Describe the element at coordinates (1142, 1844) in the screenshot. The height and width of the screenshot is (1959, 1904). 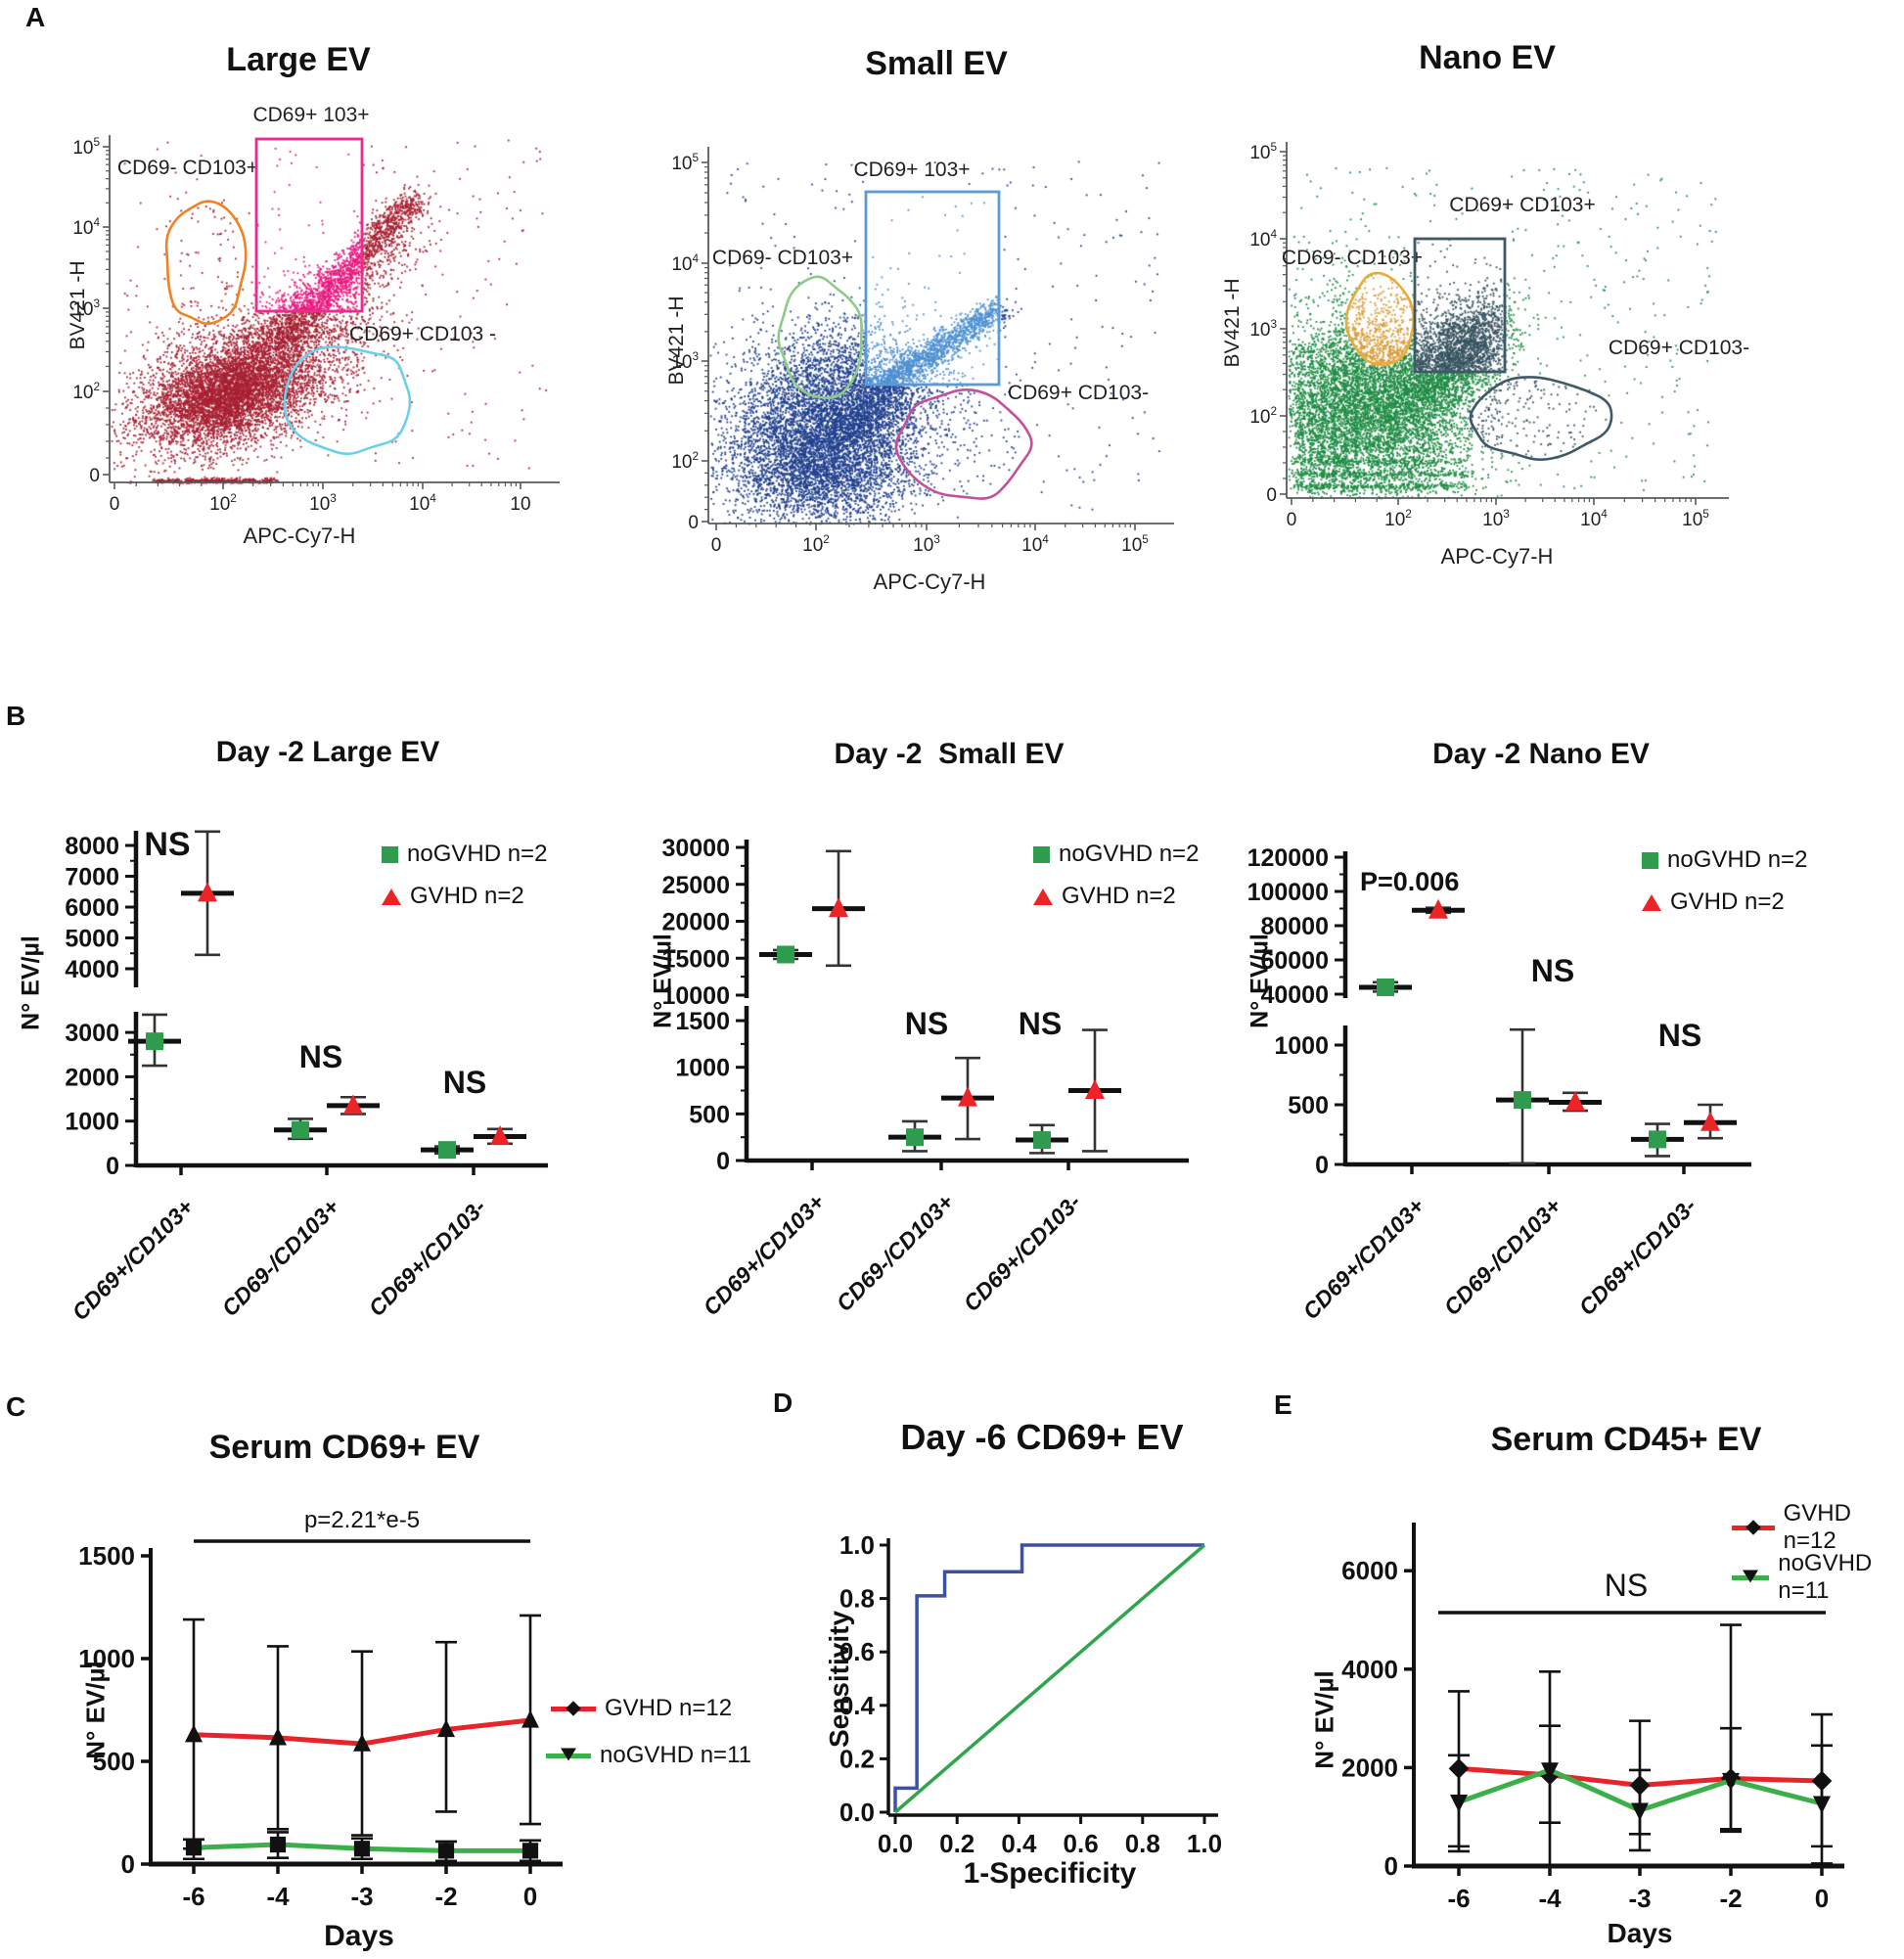
I see `tick-label: 0.8` at that location.